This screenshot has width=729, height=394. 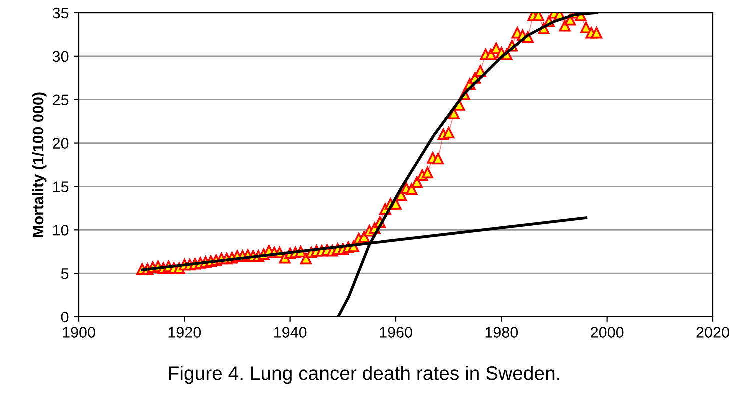 What do you see at coordinates (60, 56) in the screenshot?
I see `y-tick-label: 30` at bounding box center [60, 56].